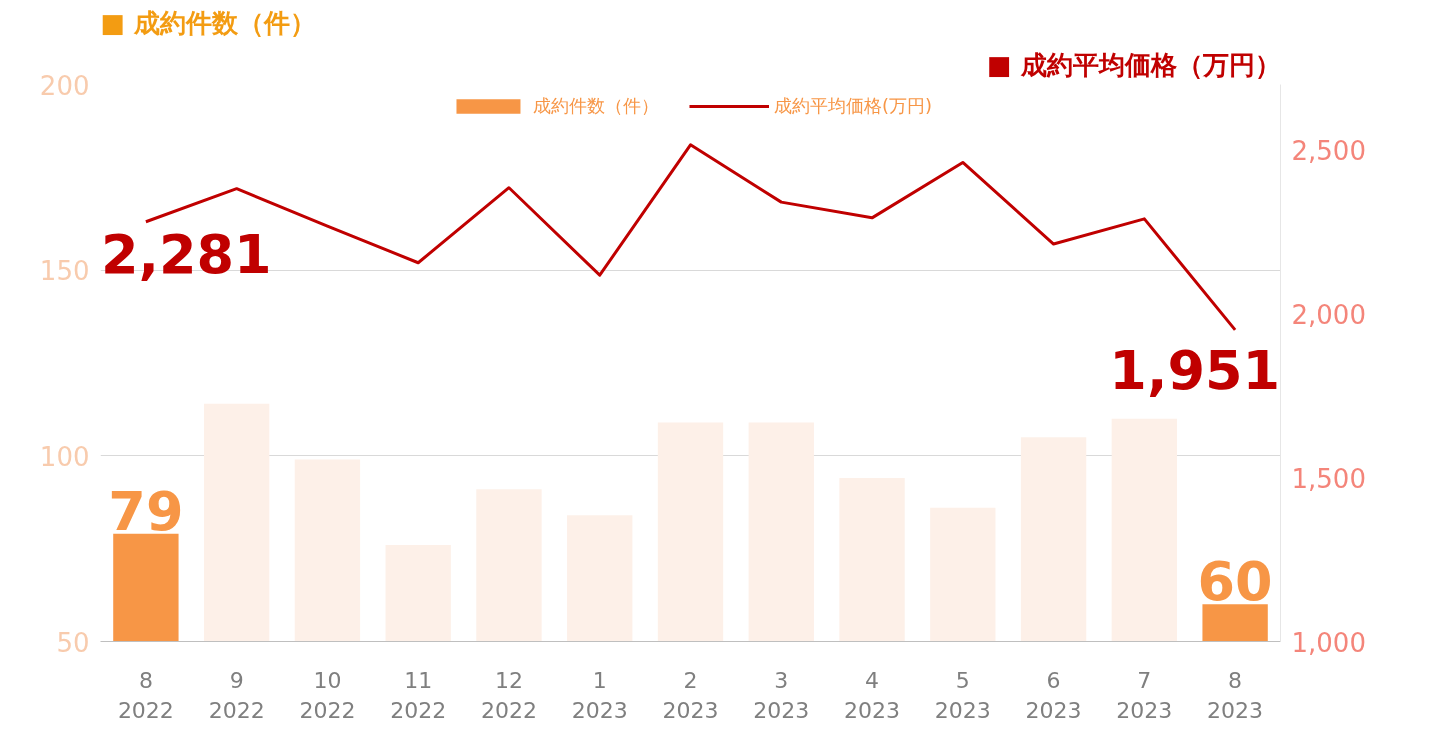 The height and width of the screenshot is (737, 1439). I want to click on y-tick-label: 50, so click(73, 642).